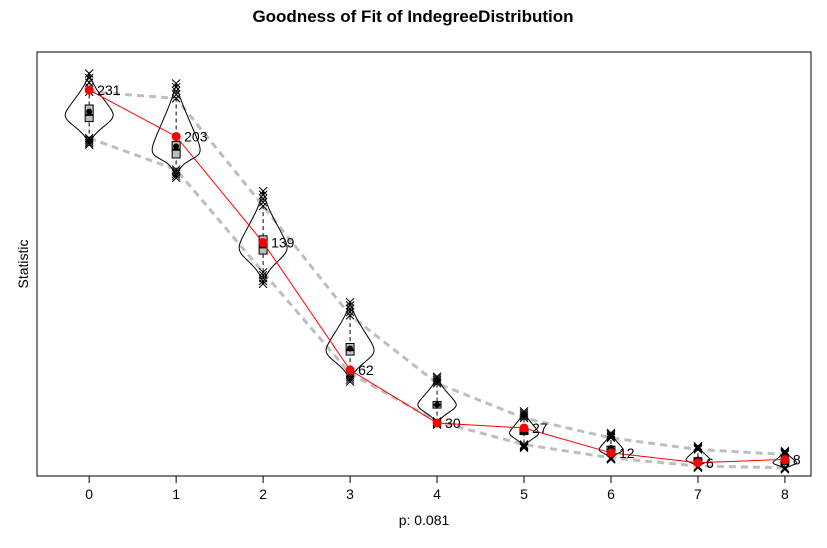  I want to click on x-tick-label-1: 1, so click(176, 494).